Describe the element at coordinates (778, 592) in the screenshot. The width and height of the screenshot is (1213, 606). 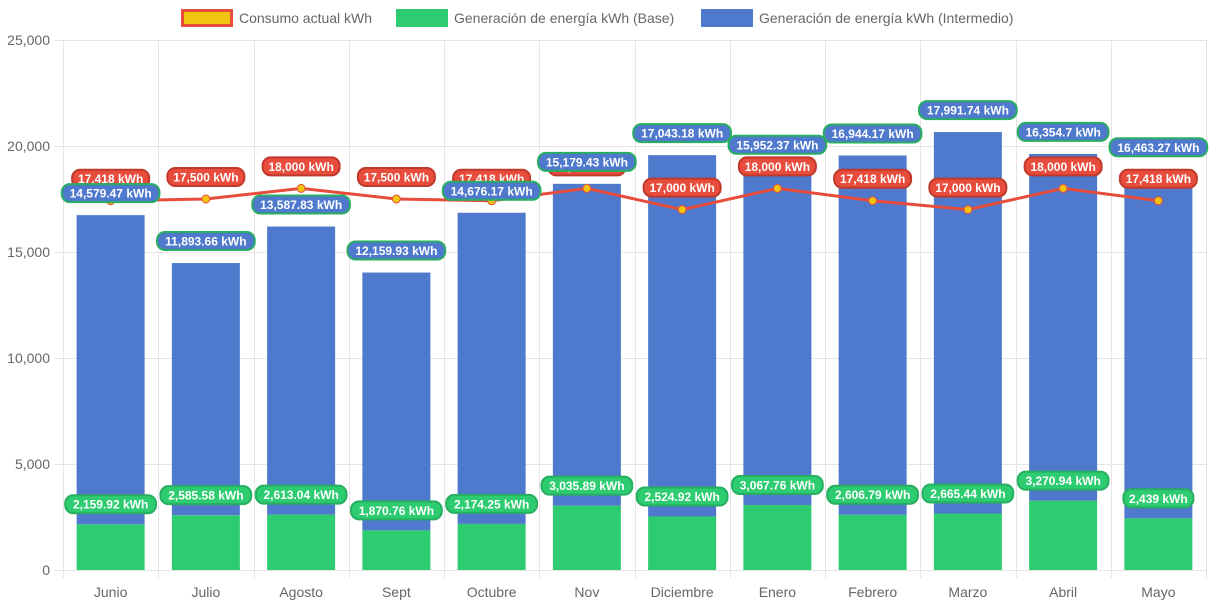
I see `x-tick-label: Enero` at that location.